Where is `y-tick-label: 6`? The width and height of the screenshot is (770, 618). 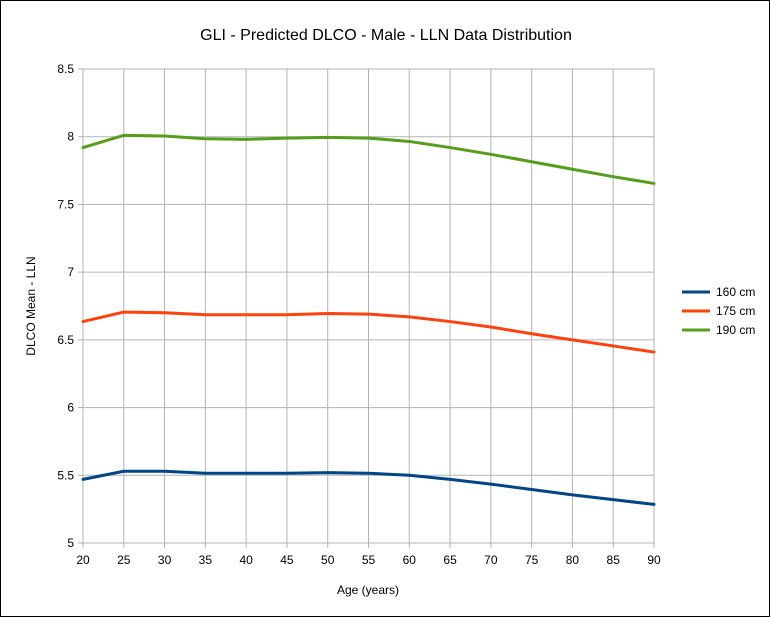 y-tick-label: 6 is located at coordinates (70, 408).